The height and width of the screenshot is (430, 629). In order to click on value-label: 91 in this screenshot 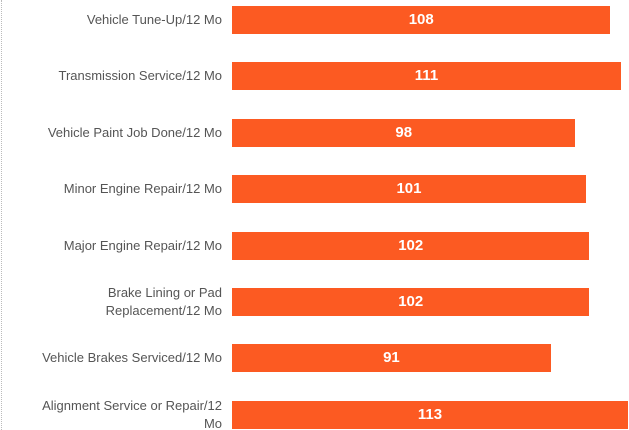, I will do `click(391, 358)`.